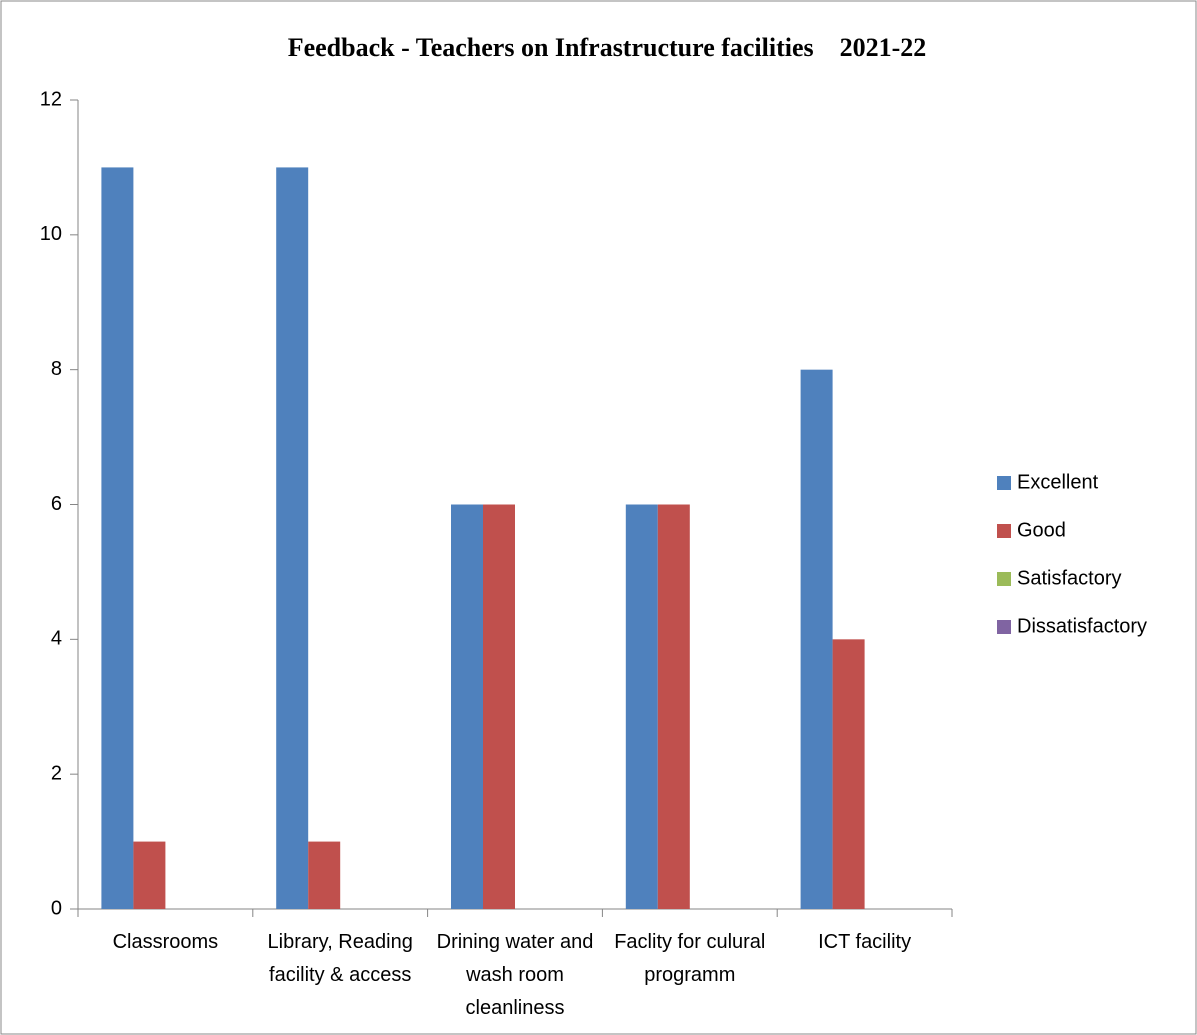  I want to click on legend-label: Dissatisfactory, so click(1082, 626).